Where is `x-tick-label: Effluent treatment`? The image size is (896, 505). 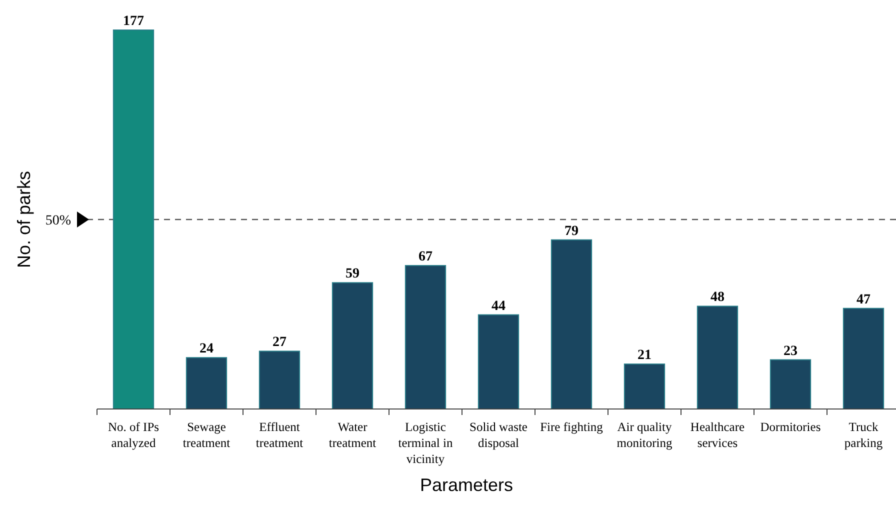 x-tick-label: Effluent treatment is located at coordinates (280, 435).